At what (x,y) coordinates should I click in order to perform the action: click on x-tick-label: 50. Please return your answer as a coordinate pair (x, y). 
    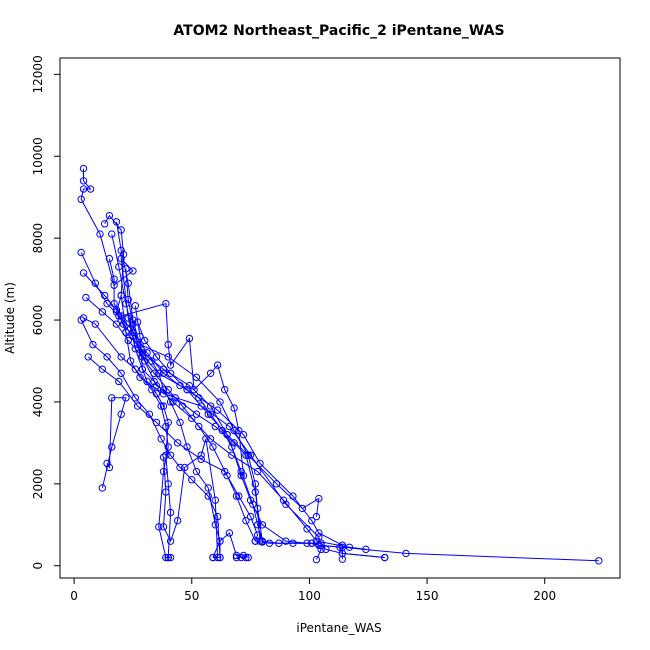
    Looking at the image, I should click on (191, 596).